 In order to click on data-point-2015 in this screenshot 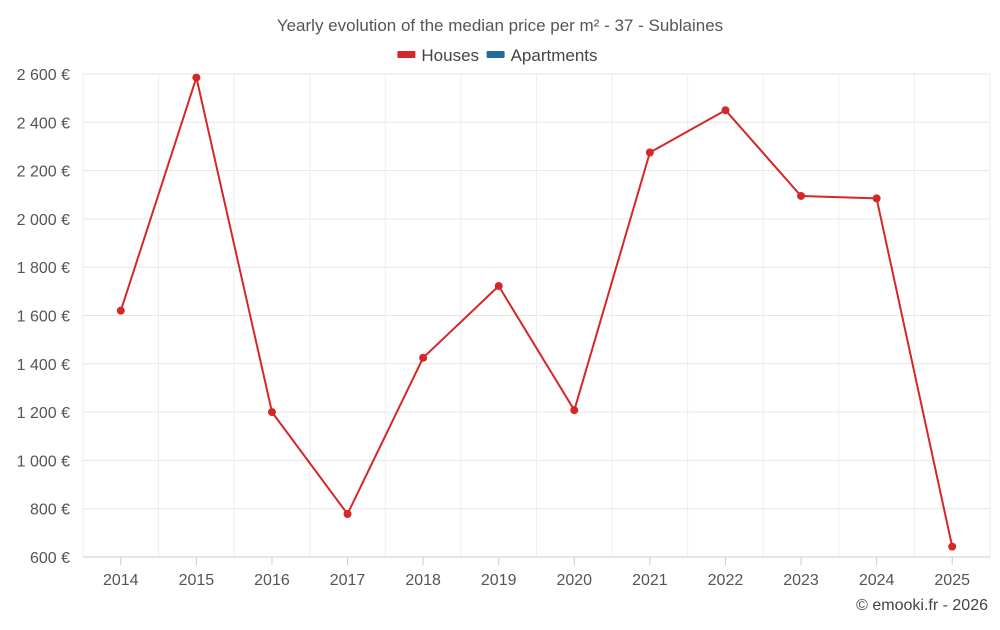, I will do `click(196, 77)`.